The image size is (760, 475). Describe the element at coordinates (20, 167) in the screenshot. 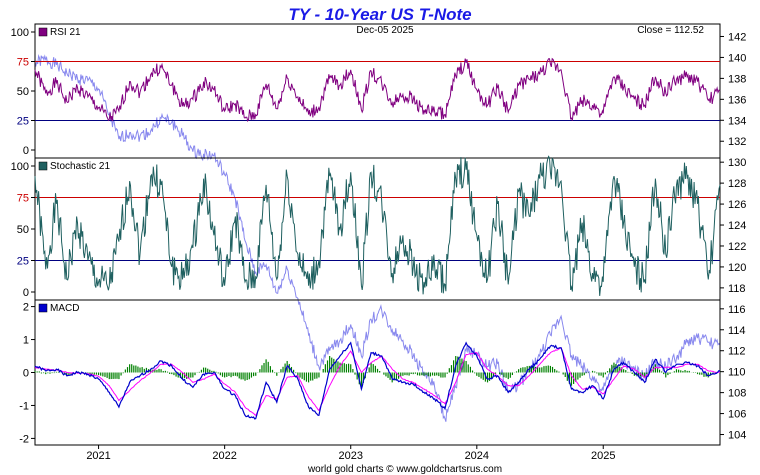

I see `stoch-tick-label-100: 100` at that location.